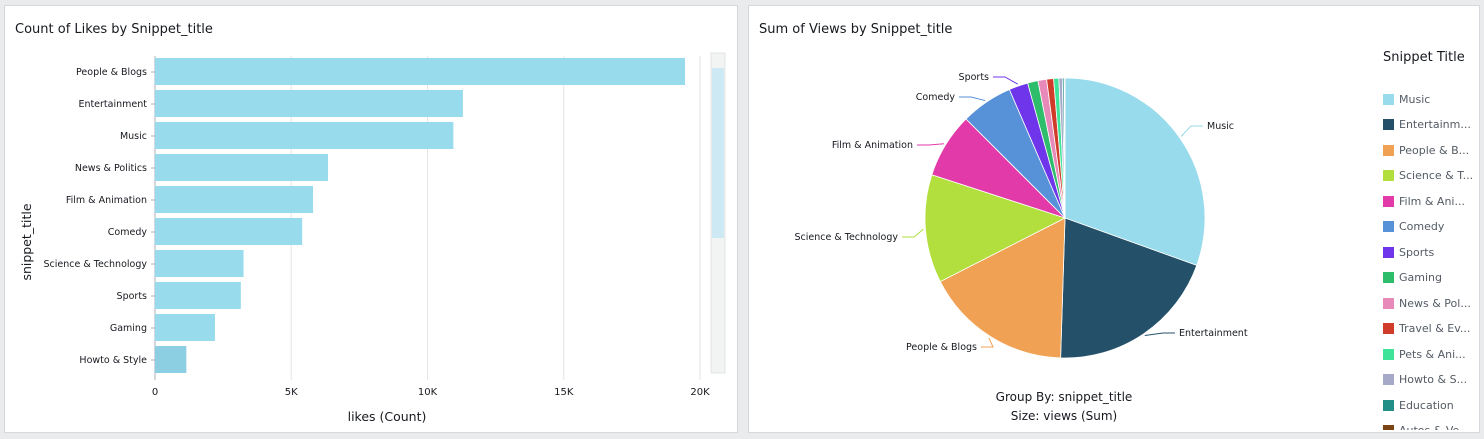 The width and height of the screenshot is (1484, 439). I want to click on legend-item: Music, so click(1431, 99).